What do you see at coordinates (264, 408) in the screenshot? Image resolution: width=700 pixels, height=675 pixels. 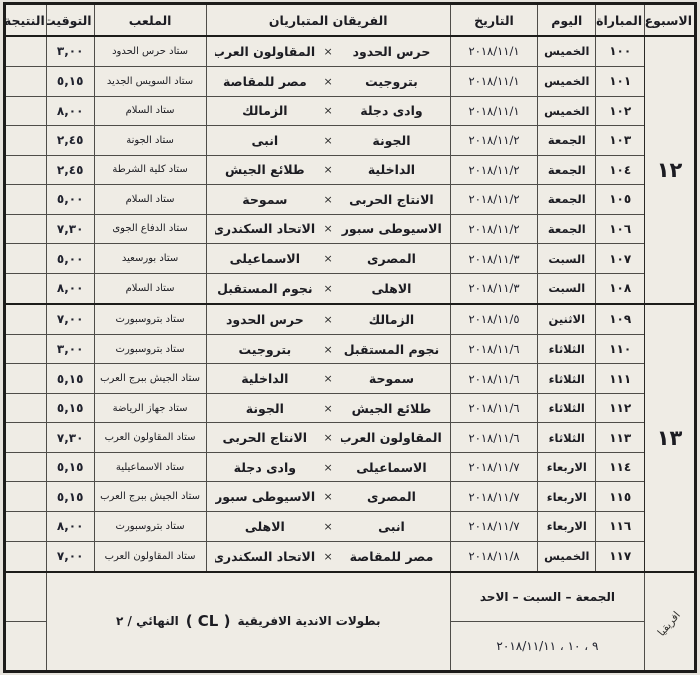 I see `away-team: الجونة` at bounding box center [264, 408].